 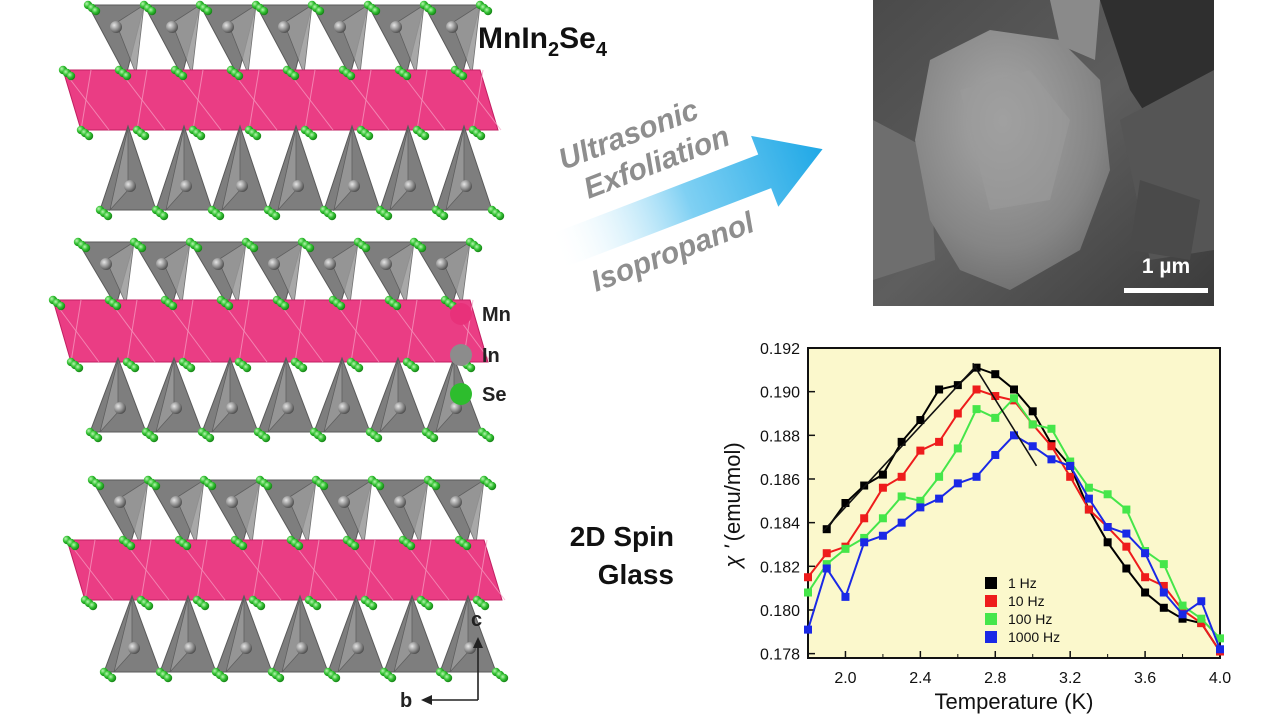 I want to click on y-tick-label: 0.186, so click(x=780, y=480).